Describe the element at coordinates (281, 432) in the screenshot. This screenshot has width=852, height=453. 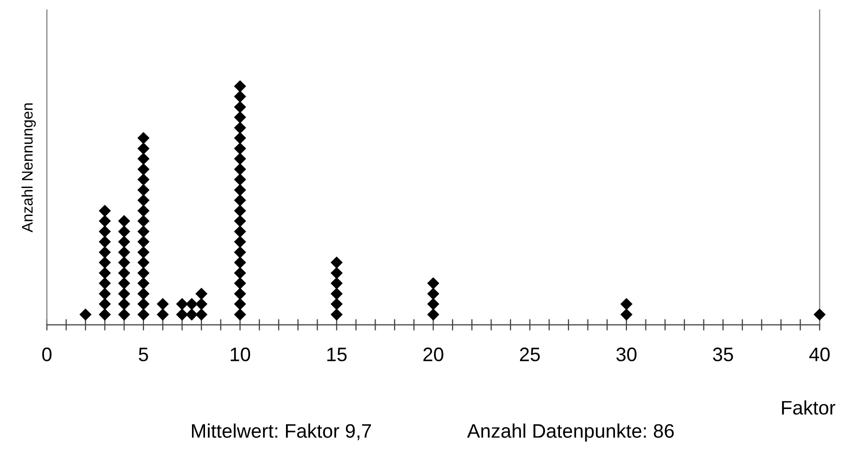
I see `text: Mittelwert: Faktor 9,7` at that location.